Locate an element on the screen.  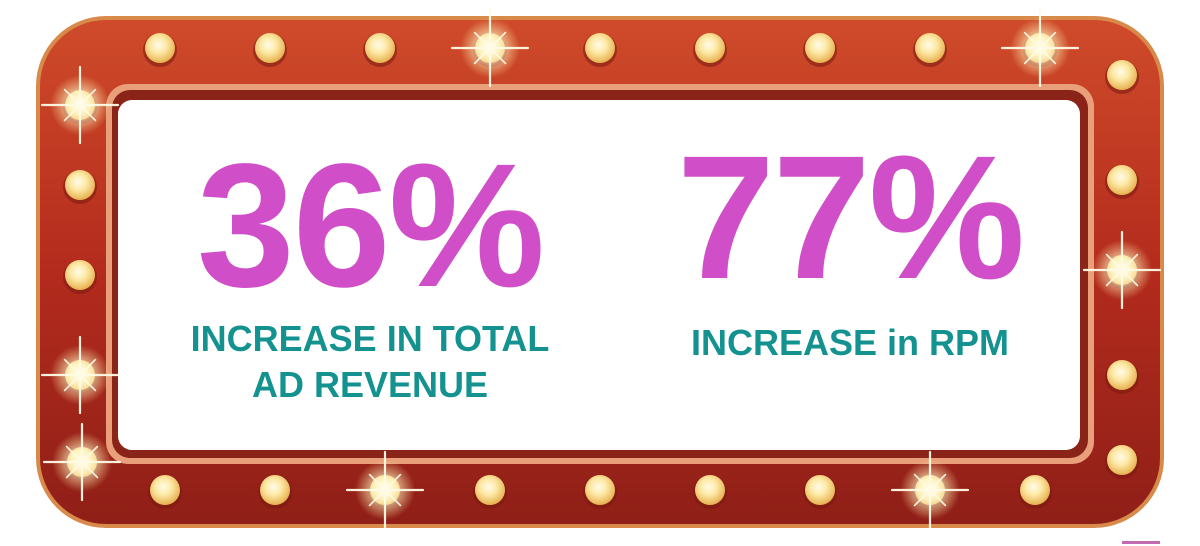
stat-caption-line: INCREASE in RPM is located at coordinates (850, 342).